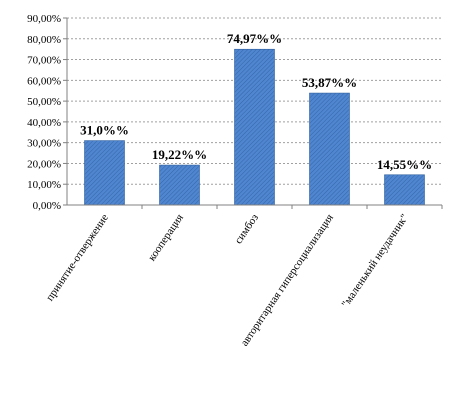 Image resolution: width=463 pixels, height=413 pixels. What do you see at coordinates (166, 237) in the screenshot?
I see `category-label: кооперация` at bounding box center [166, 237].